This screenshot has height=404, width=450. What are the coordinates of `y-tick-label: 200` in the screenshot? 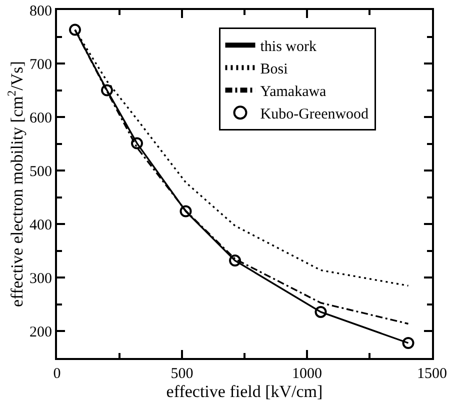 It's located at (41, 332).